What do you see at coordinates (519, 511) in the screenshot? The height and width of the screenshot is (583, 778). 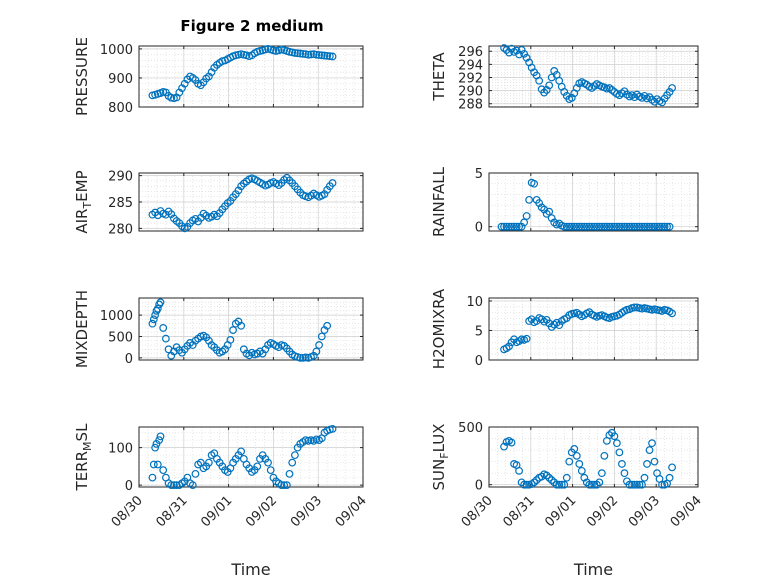 I see `x-tick-label: 08/31` at bounding box center [519, 511].